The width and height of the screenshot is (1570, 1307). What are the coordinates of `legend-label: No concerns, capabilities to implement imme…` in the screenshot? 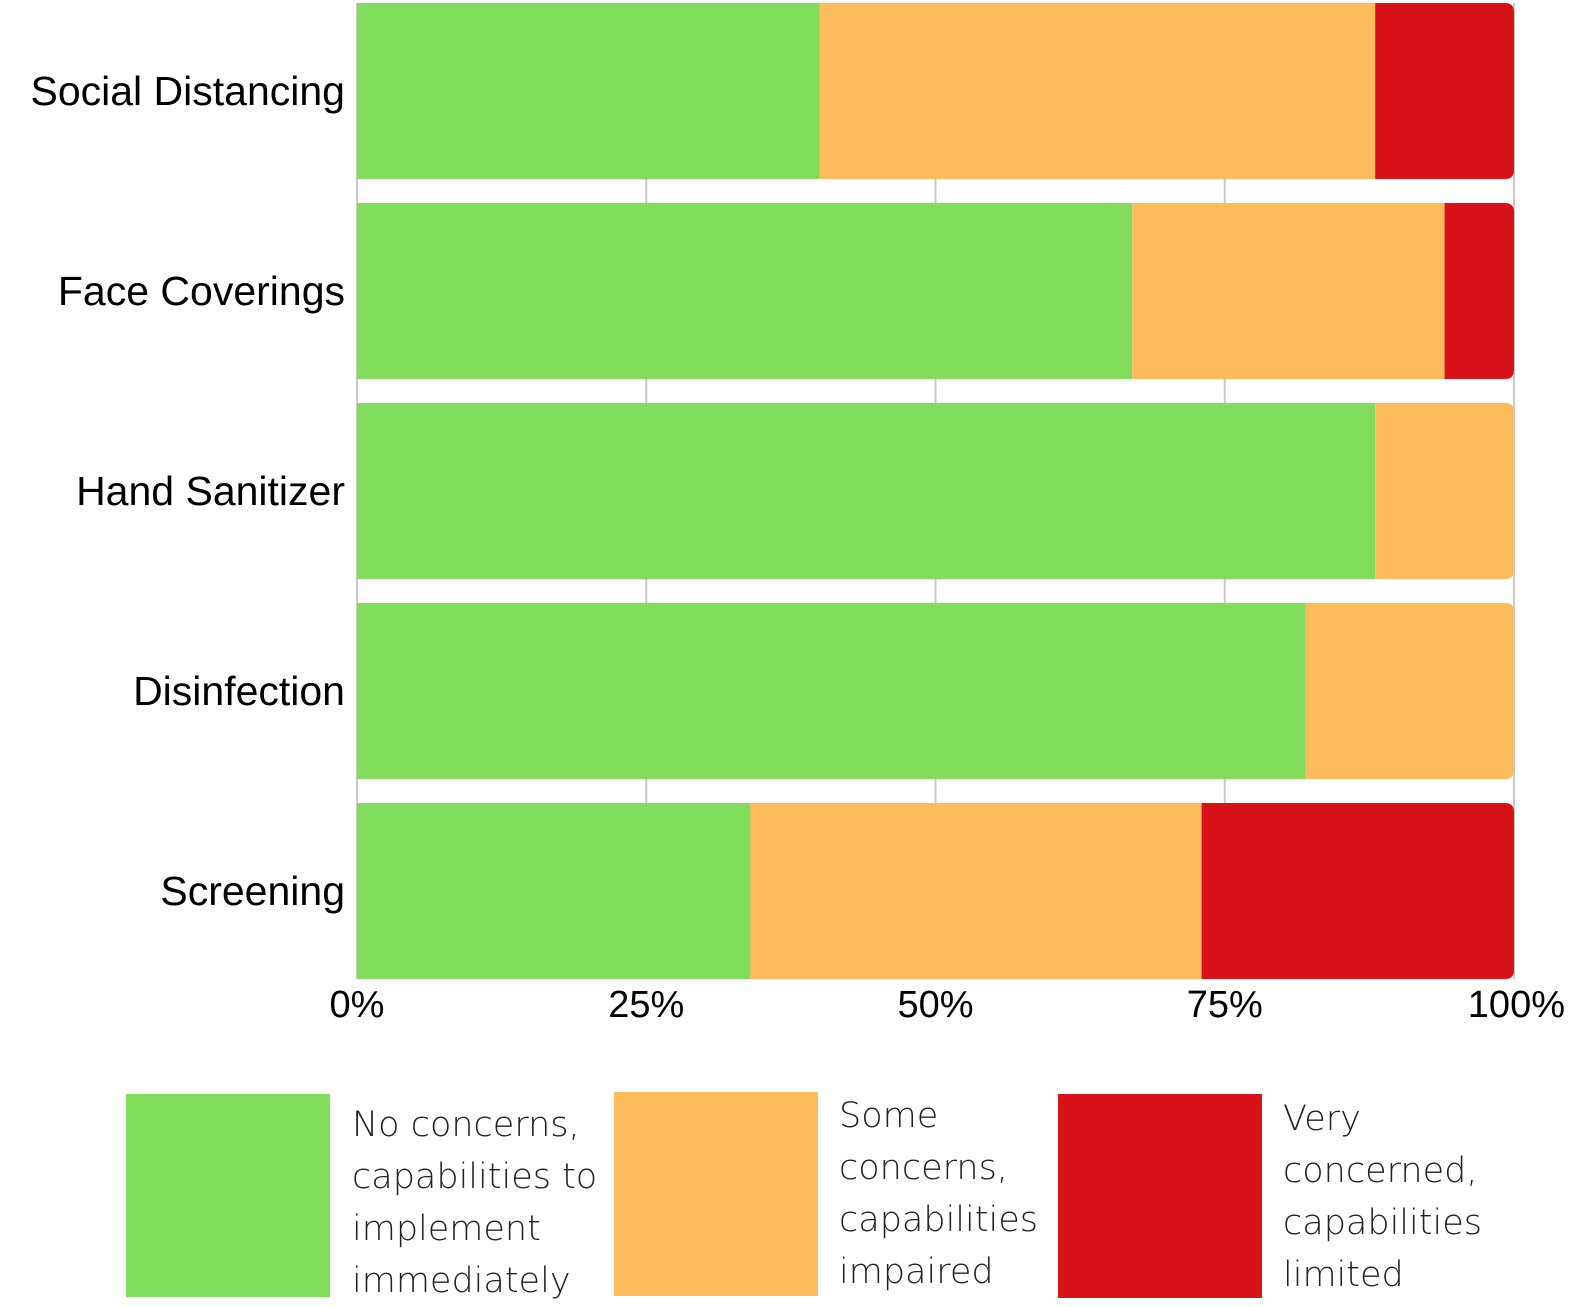 It's located at (474, 1203).